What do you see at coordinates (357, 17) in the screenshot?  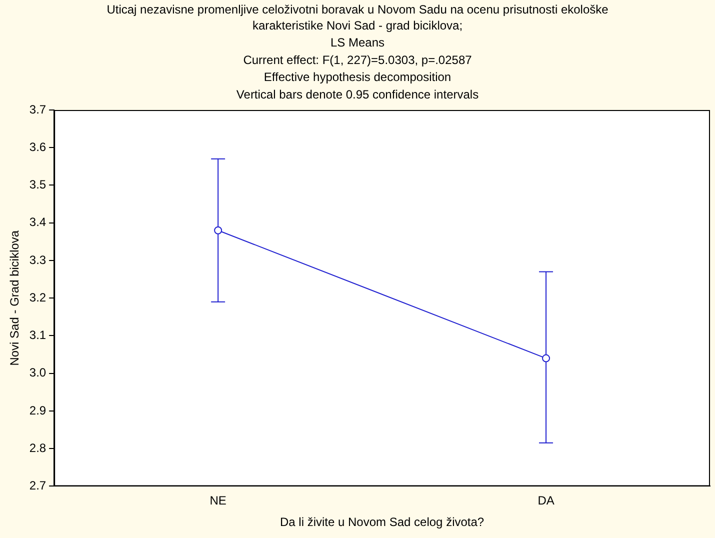 I see `chart-title: Uticaj nezavisne promenljive celoživotni boravak u Novom Sadu na ocenu prisutnosti ekološke karakteristike Novi Sad - grad biciklova;` at bounding box center [357, 17].